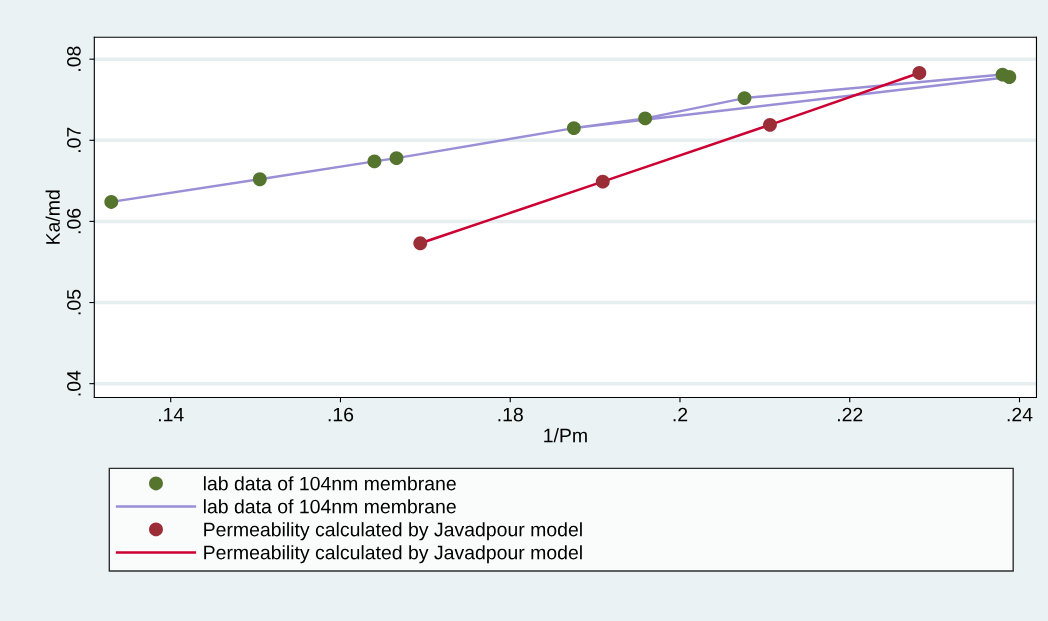  What do you see at coordinates (341, 414) in the screenshot?
I see `x-tick-label: .16` at bounding box center [341, 414].